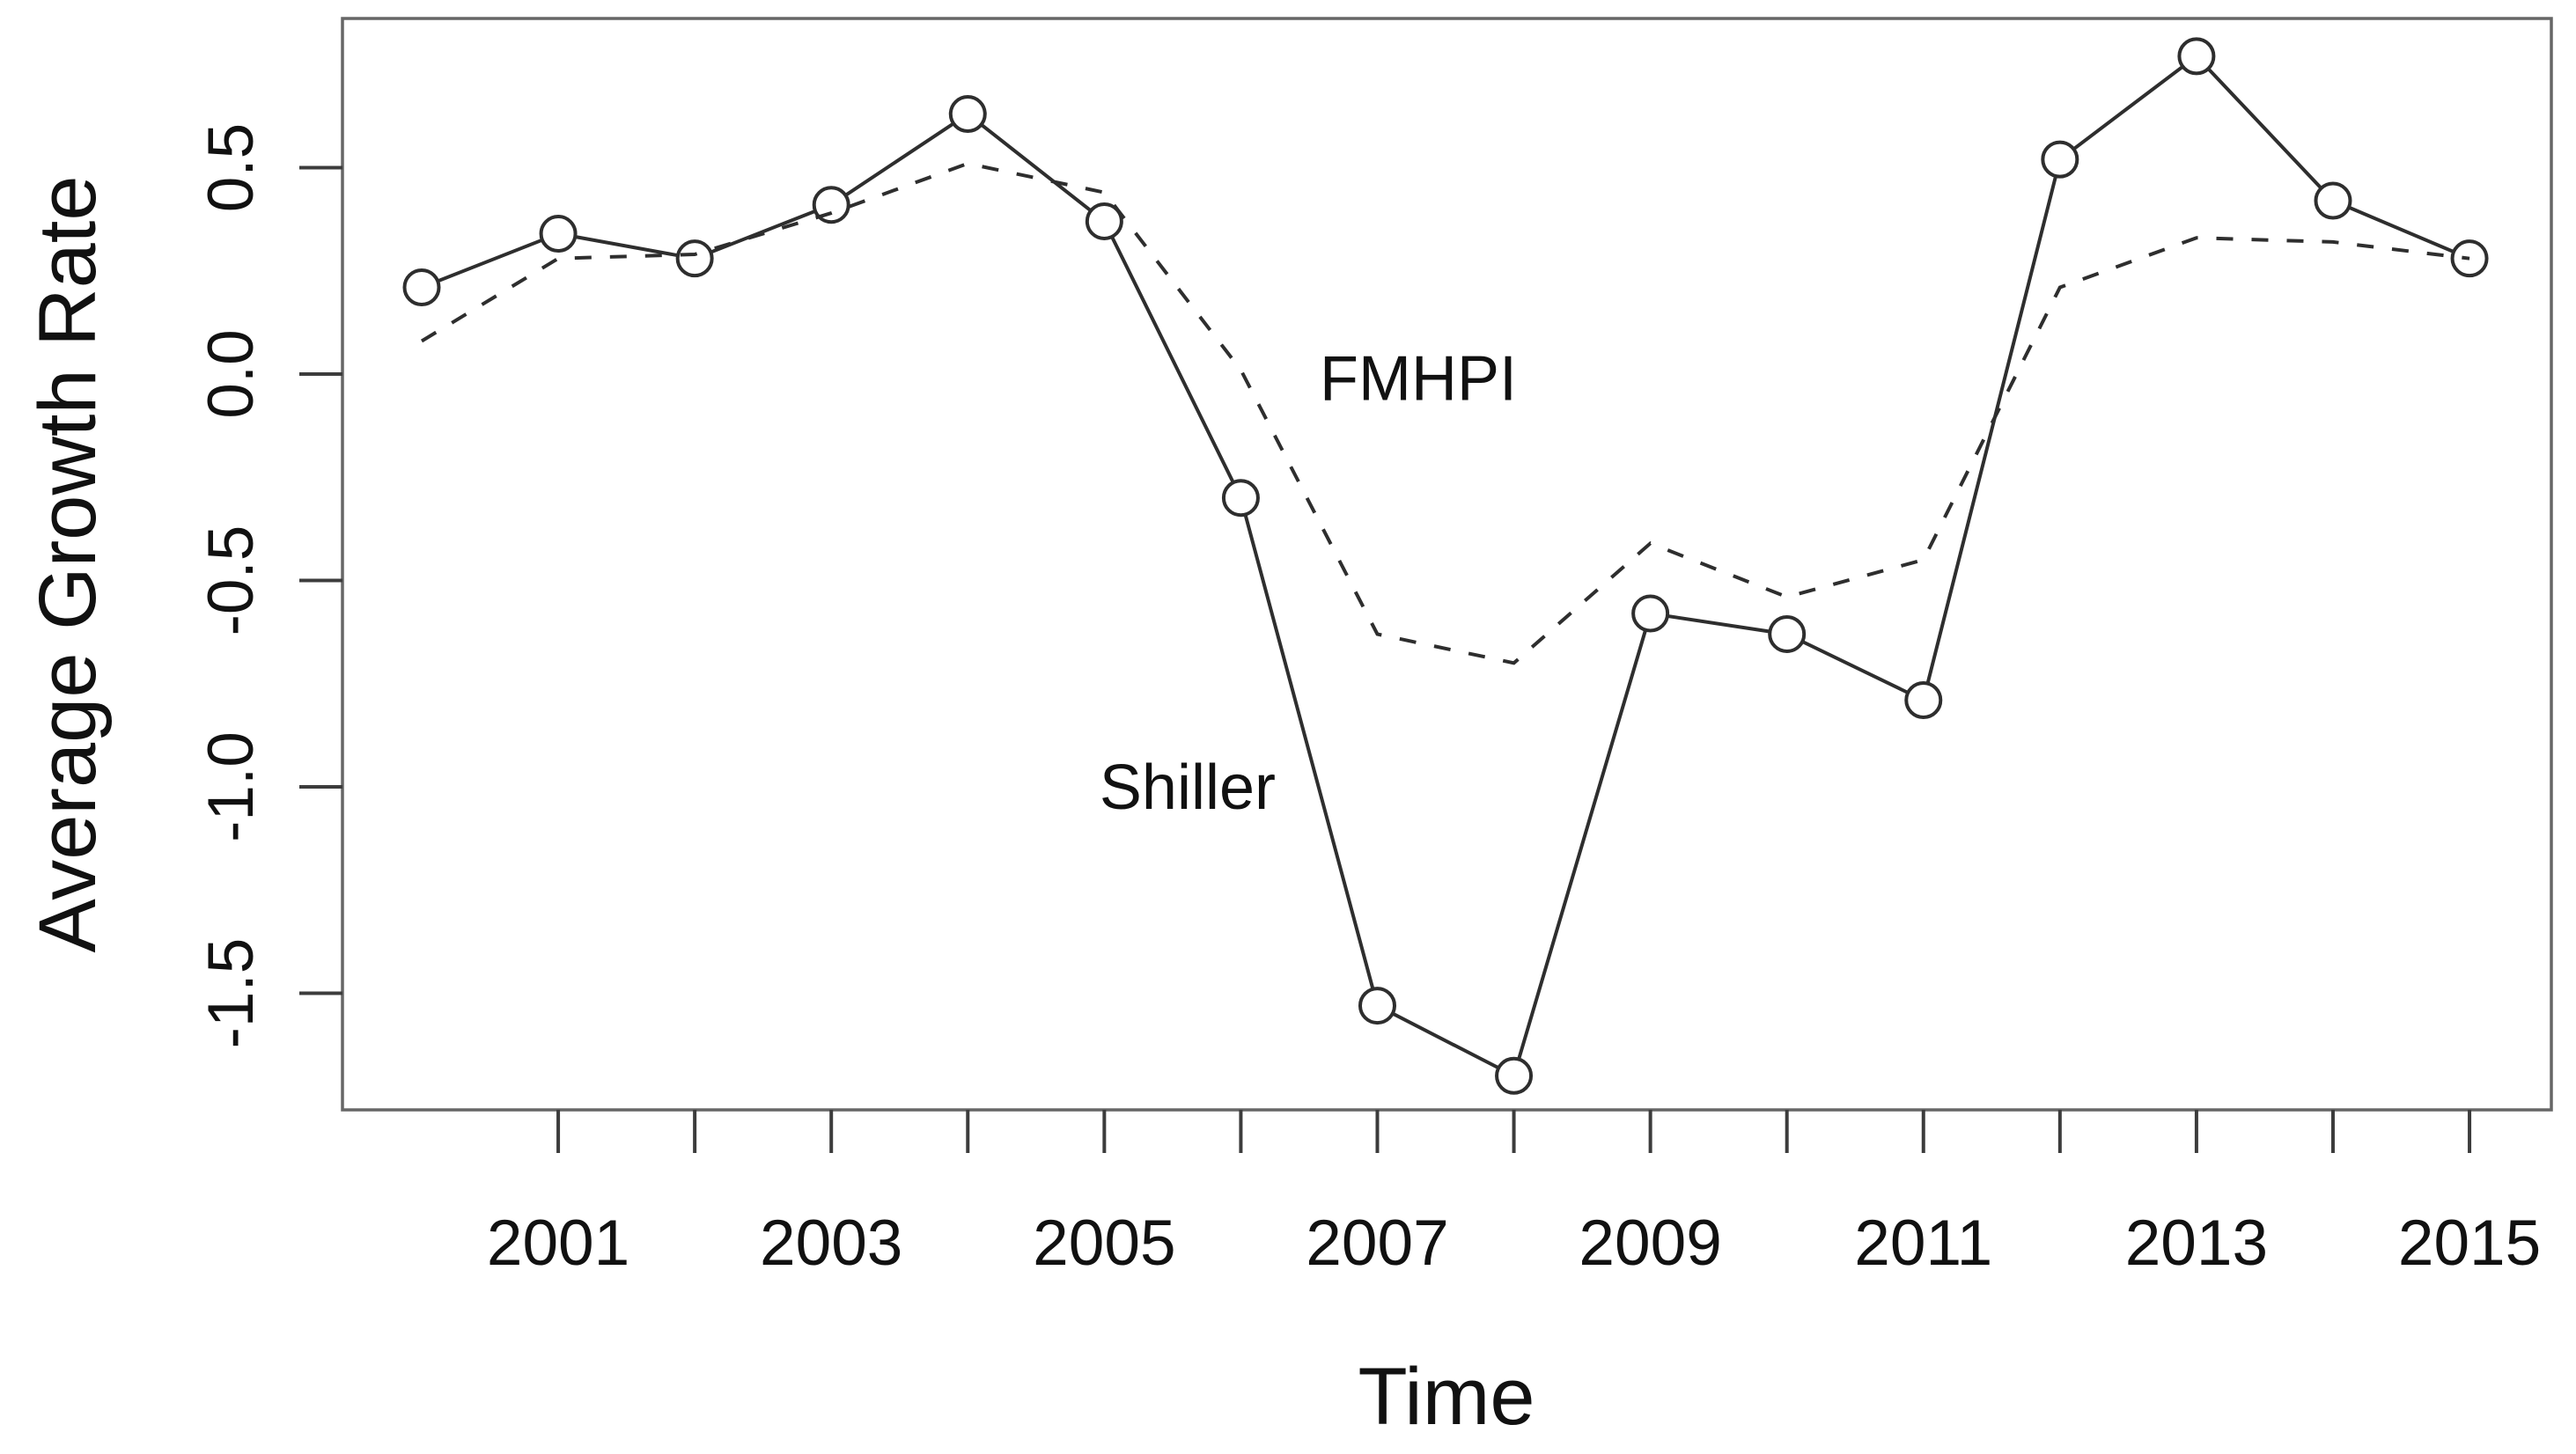  I want to click on x-tick-label: 2005, so click(1104, 1243).